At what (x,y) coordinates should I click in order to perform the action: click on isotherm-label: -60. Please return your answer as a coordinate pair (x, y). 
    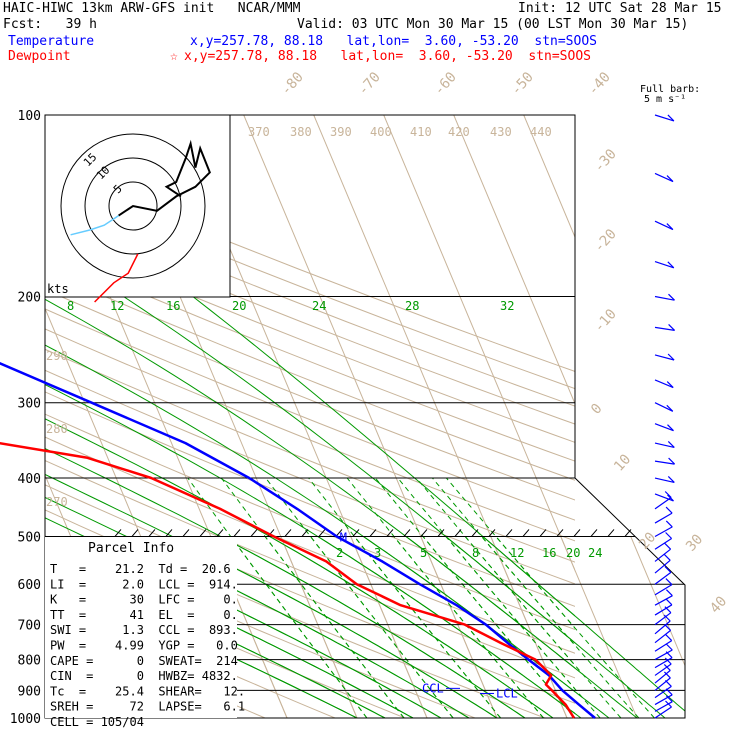
    Looking at the image, I should click on (445, 84).